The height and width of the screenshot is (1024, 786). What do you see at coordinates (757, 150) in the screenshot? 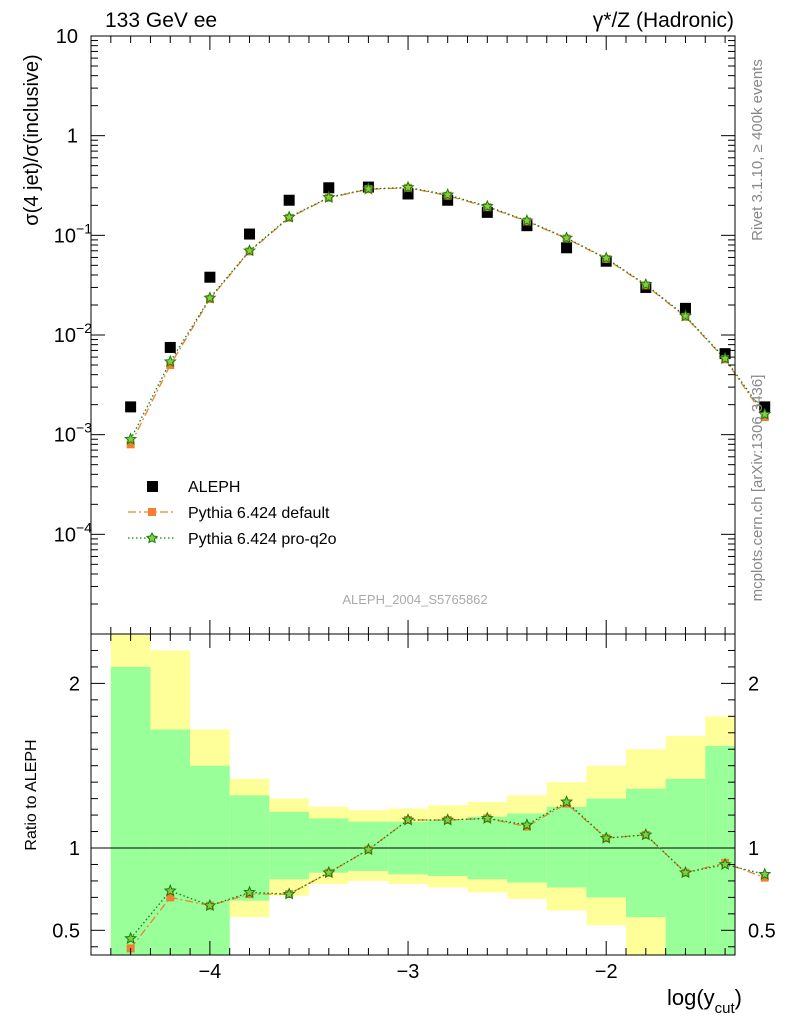
I see `rivet-label: Rivet 3.1.10, ≥ 400k events` at bounding box center [757, 150].